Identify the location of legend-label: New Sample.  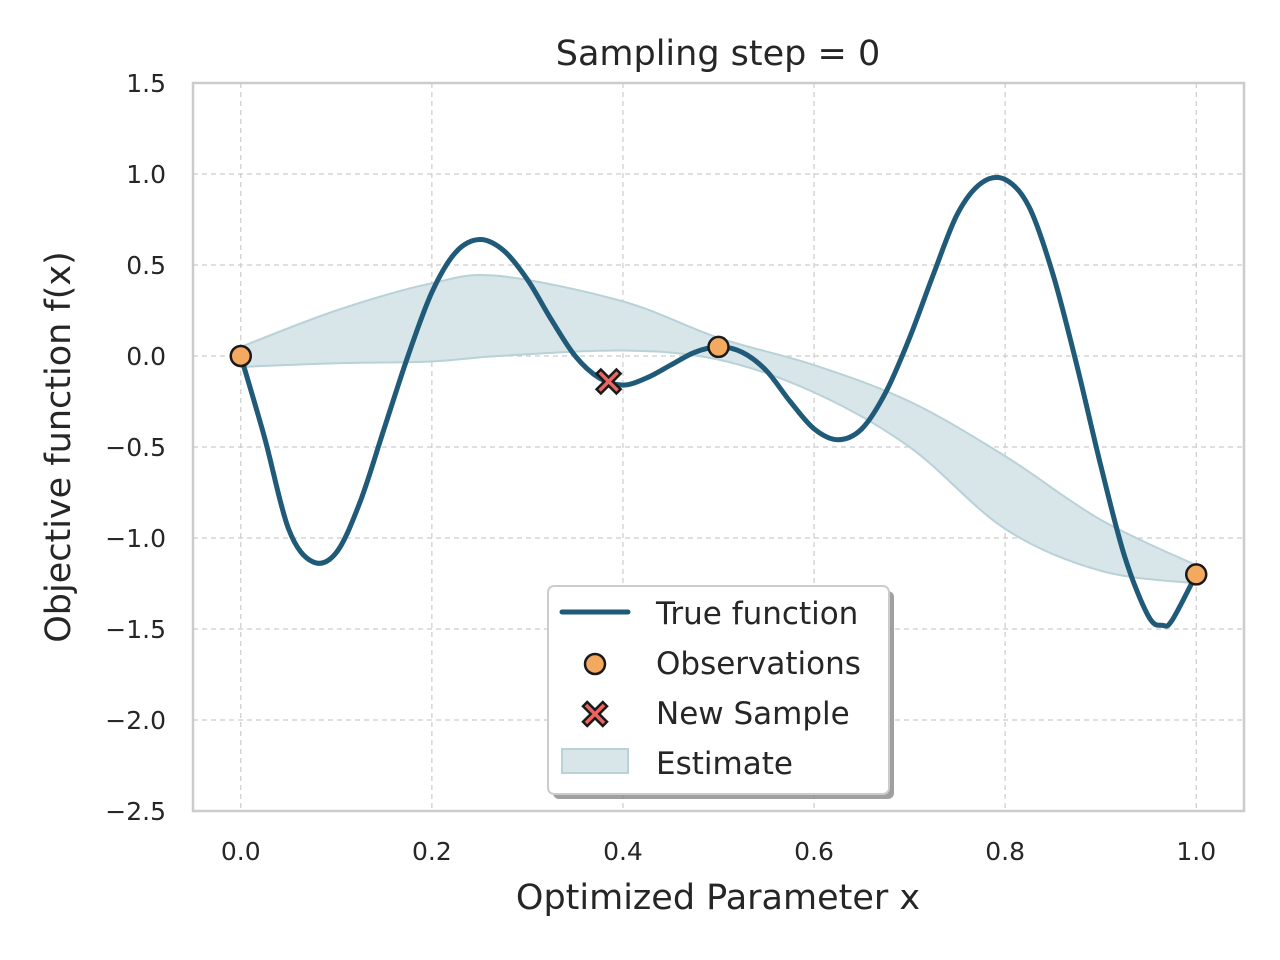
(753, 714).